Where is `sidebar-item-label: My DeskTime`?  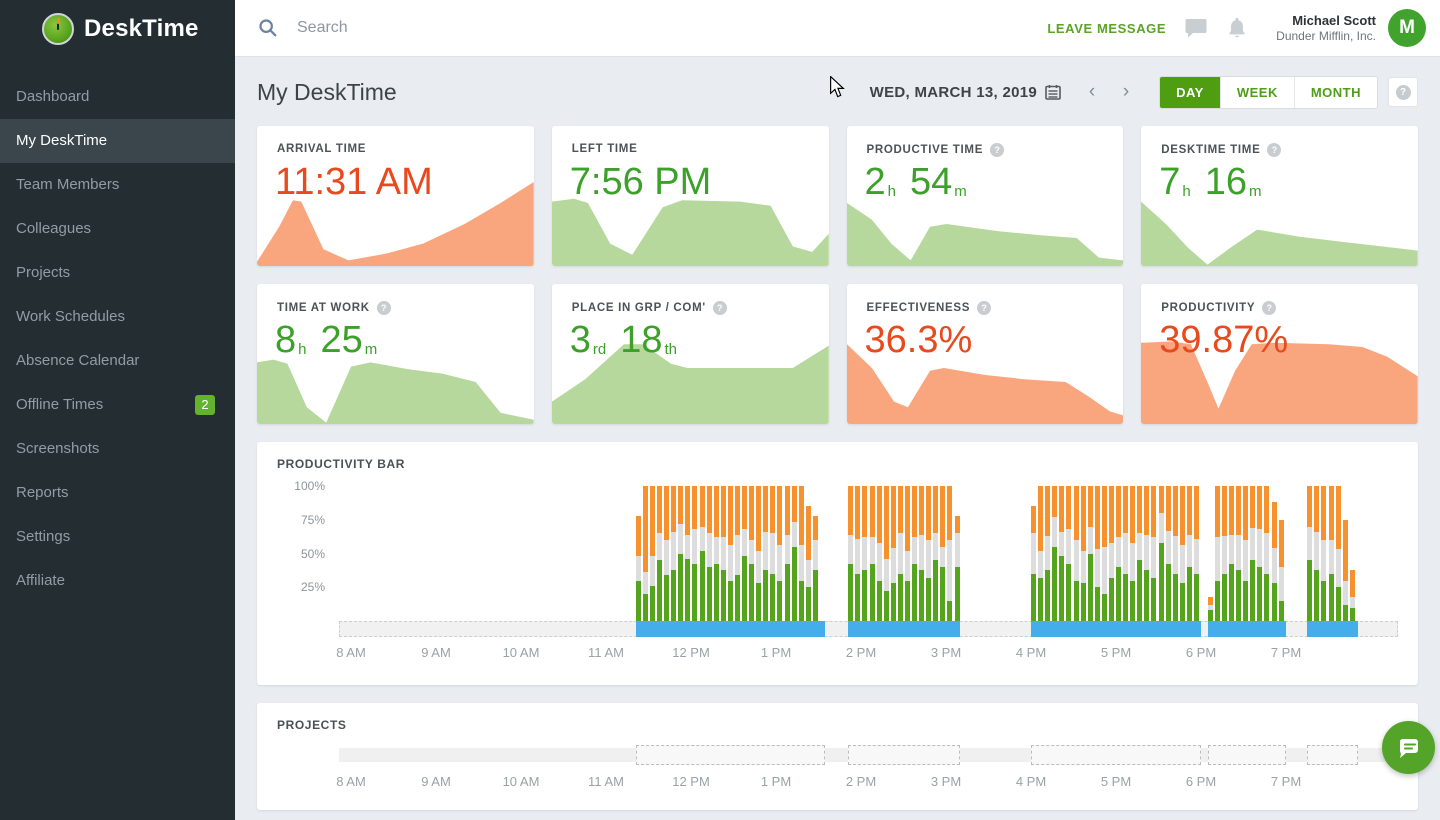
sidebar-item-label: My DeskTime is located at coordinates (62, 140).